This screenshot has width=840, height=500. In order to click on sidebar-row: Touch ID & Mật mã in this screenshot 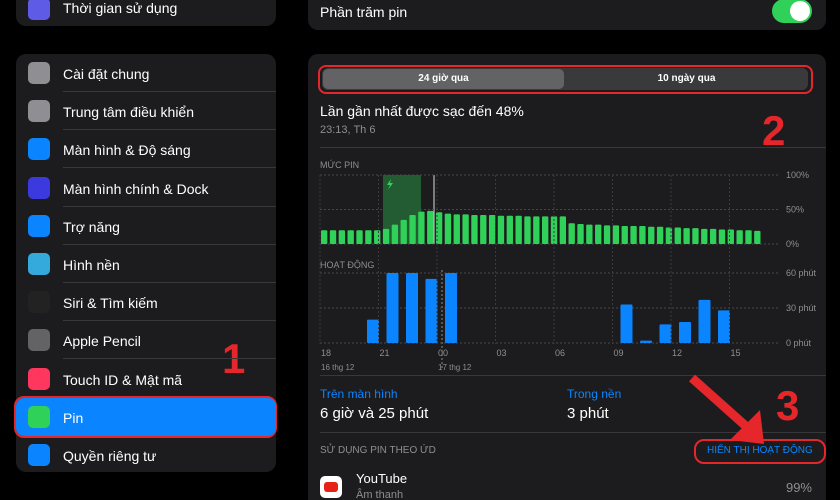, I will do `click(146, 379)`.